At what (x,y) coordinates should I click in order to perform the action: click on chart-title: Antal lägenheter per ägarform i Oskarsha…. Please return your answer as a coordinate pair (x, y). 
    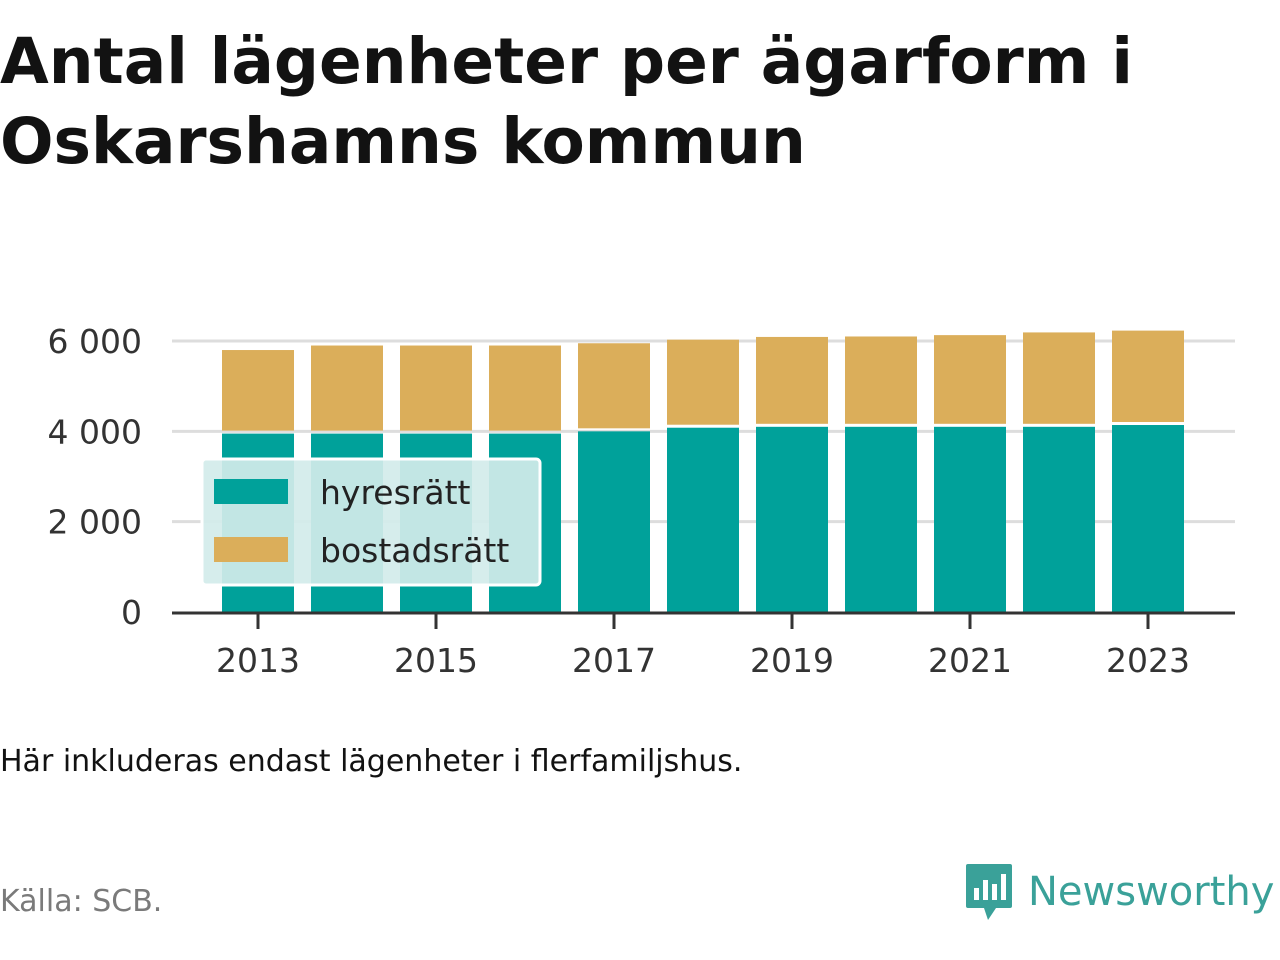
    Looking at the image, I should click on (566, 101).